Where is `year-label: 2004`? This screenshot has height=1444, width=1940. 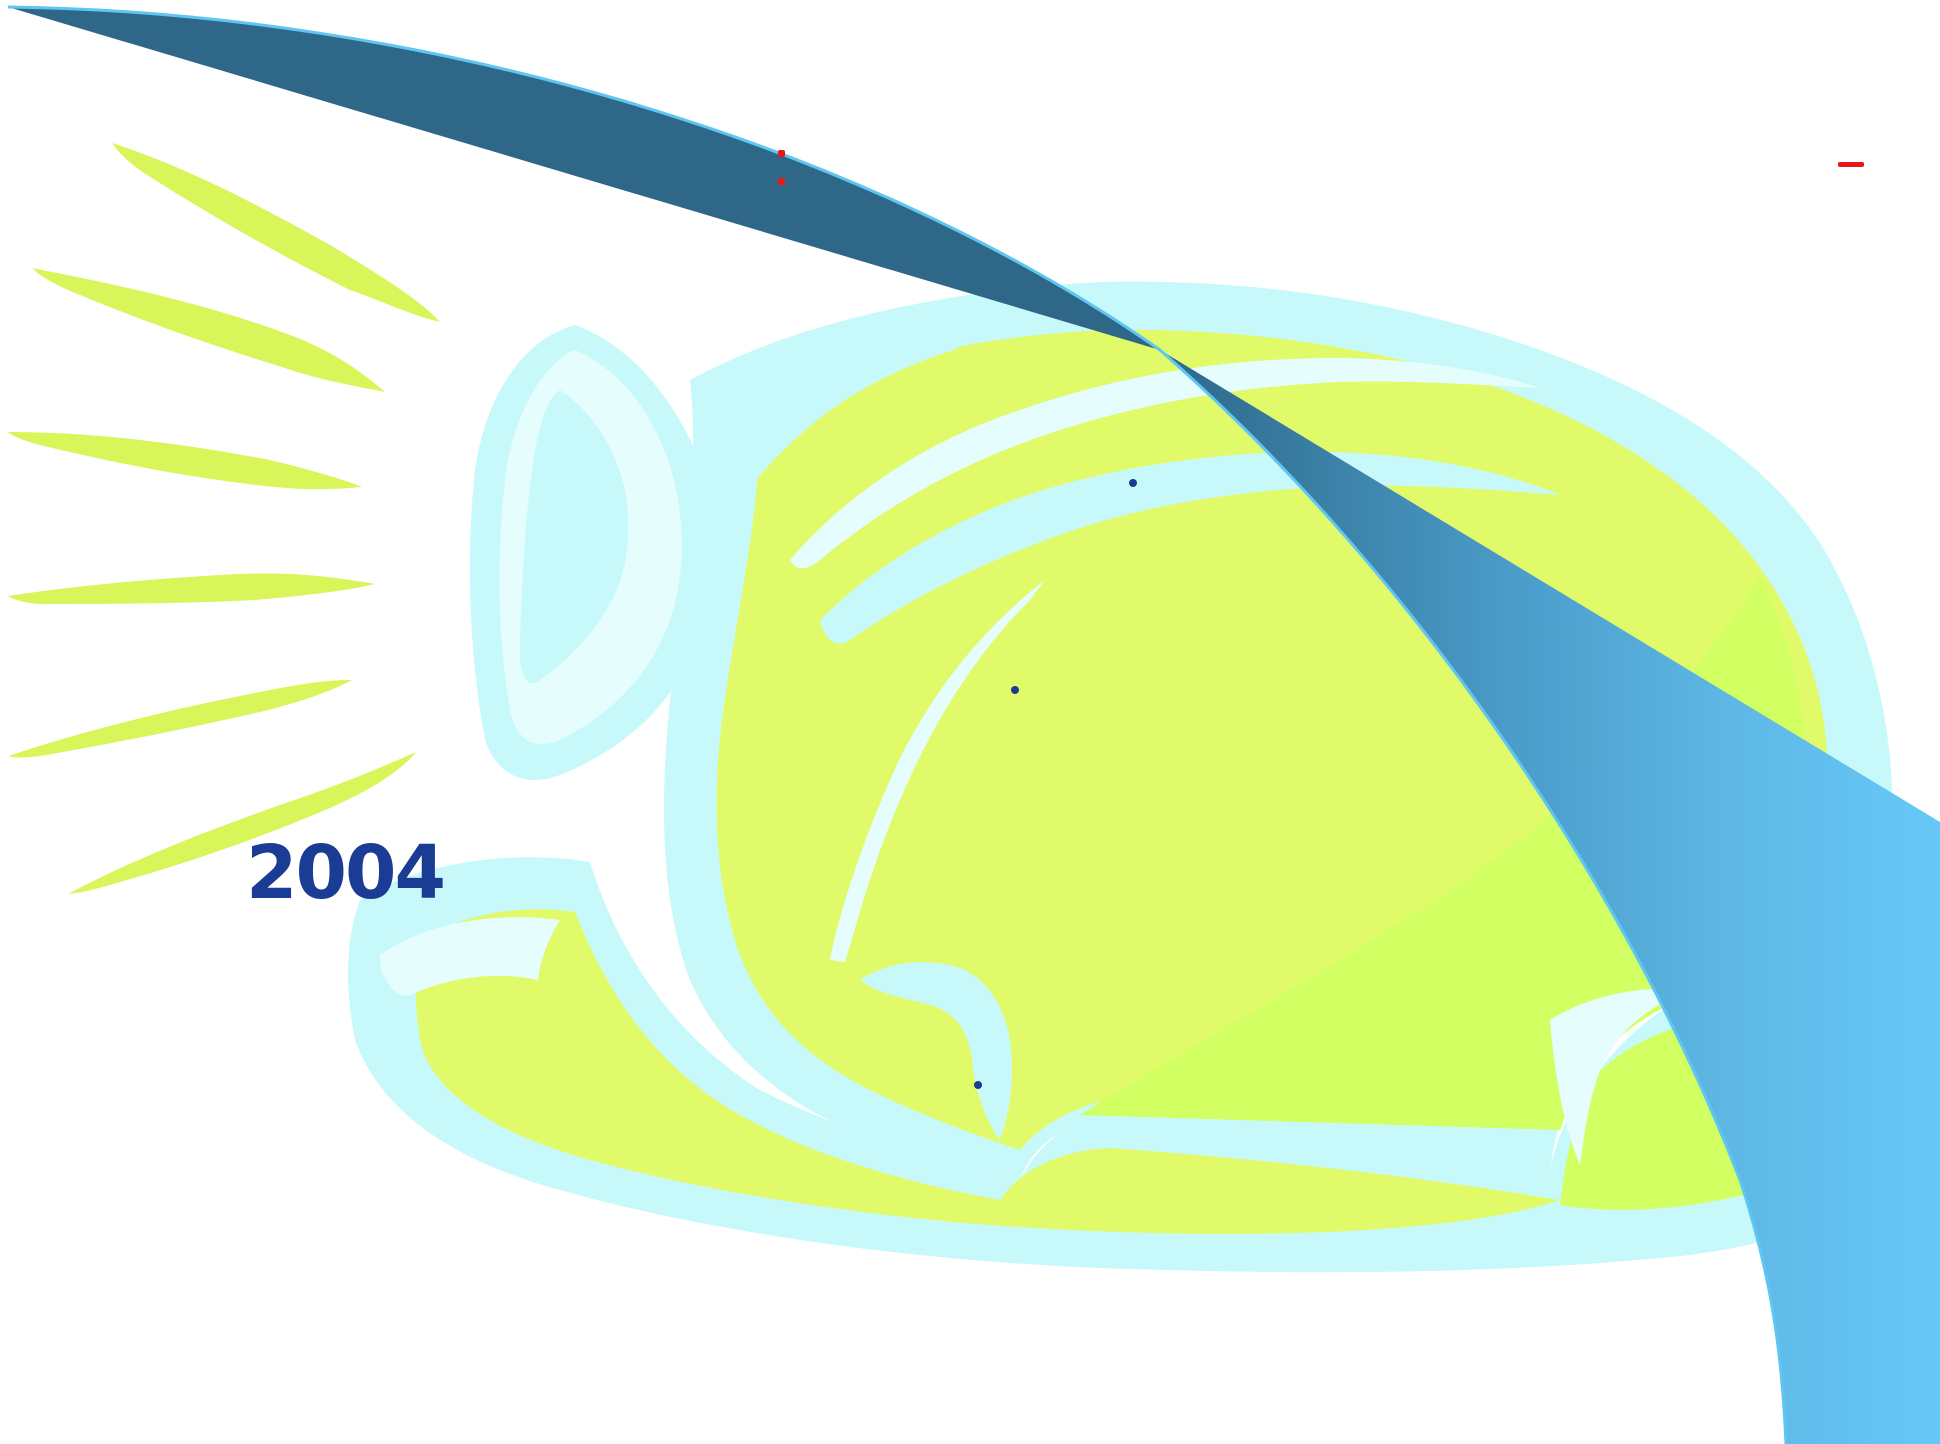 year-label: 2004 is located at coordinates (346, 873).